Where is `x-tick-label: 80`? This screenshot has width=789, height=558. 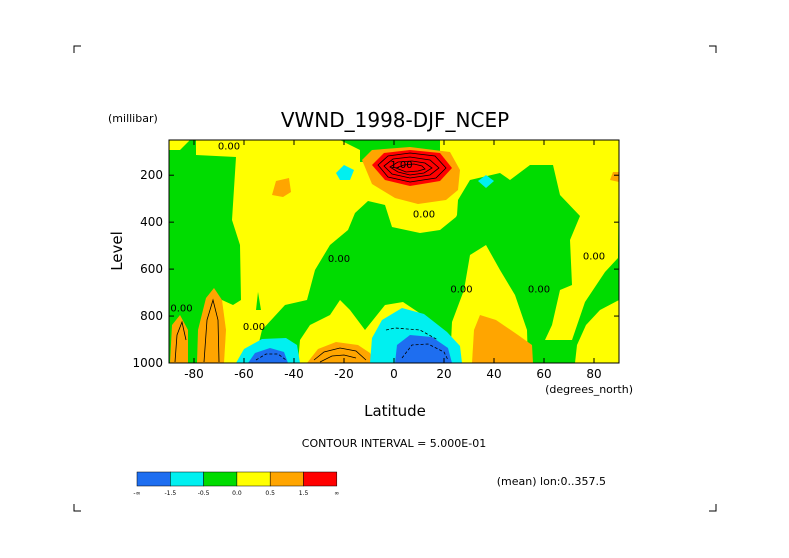
x-tick-label: 80 is located at coordinates (593, 374).